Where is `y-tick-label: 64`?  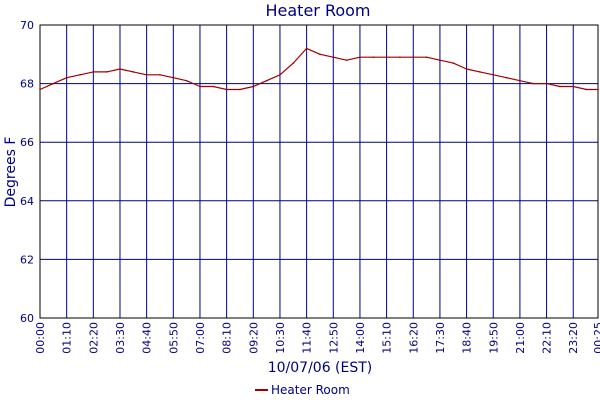
y-tick-label: 64 is located at coordinates (27, 201).